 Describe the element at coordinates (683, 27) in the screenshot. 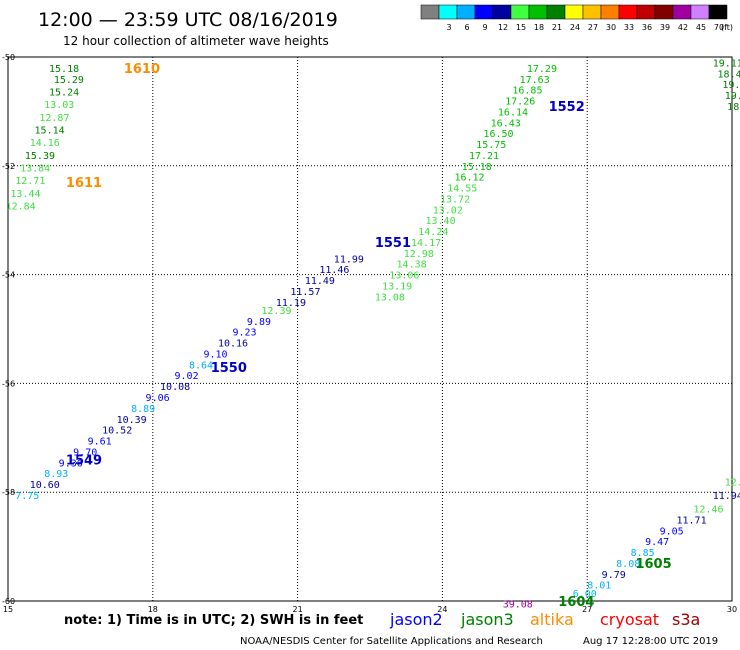

I see `colorbar-tick-label: 42` at that location.